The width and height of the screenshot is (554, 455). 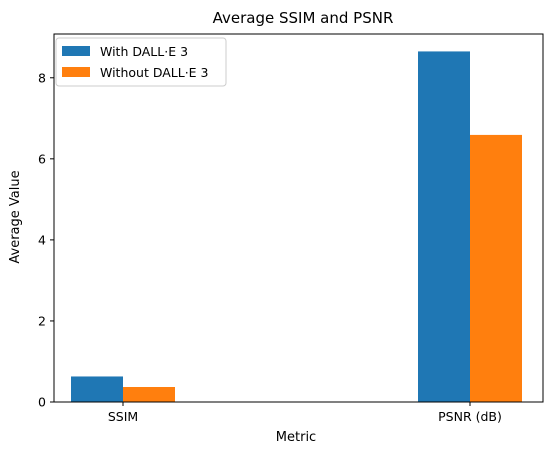 I want to click on y-tick-label: 6, so click(x=42, y=158).